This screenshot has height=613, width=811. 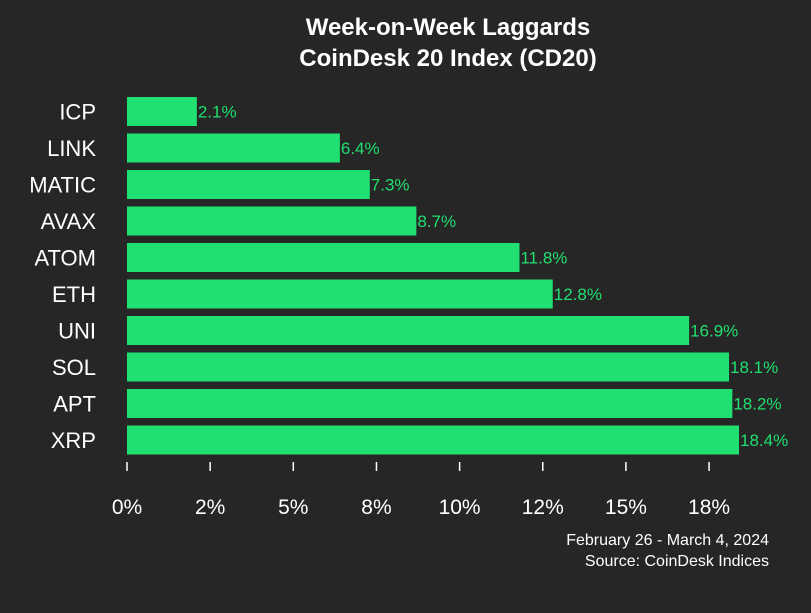 What do you see at coordinates (376, 507) in the screenshot?
I see `x-tick-label-3: 8%` at bounding box center [376, 507].